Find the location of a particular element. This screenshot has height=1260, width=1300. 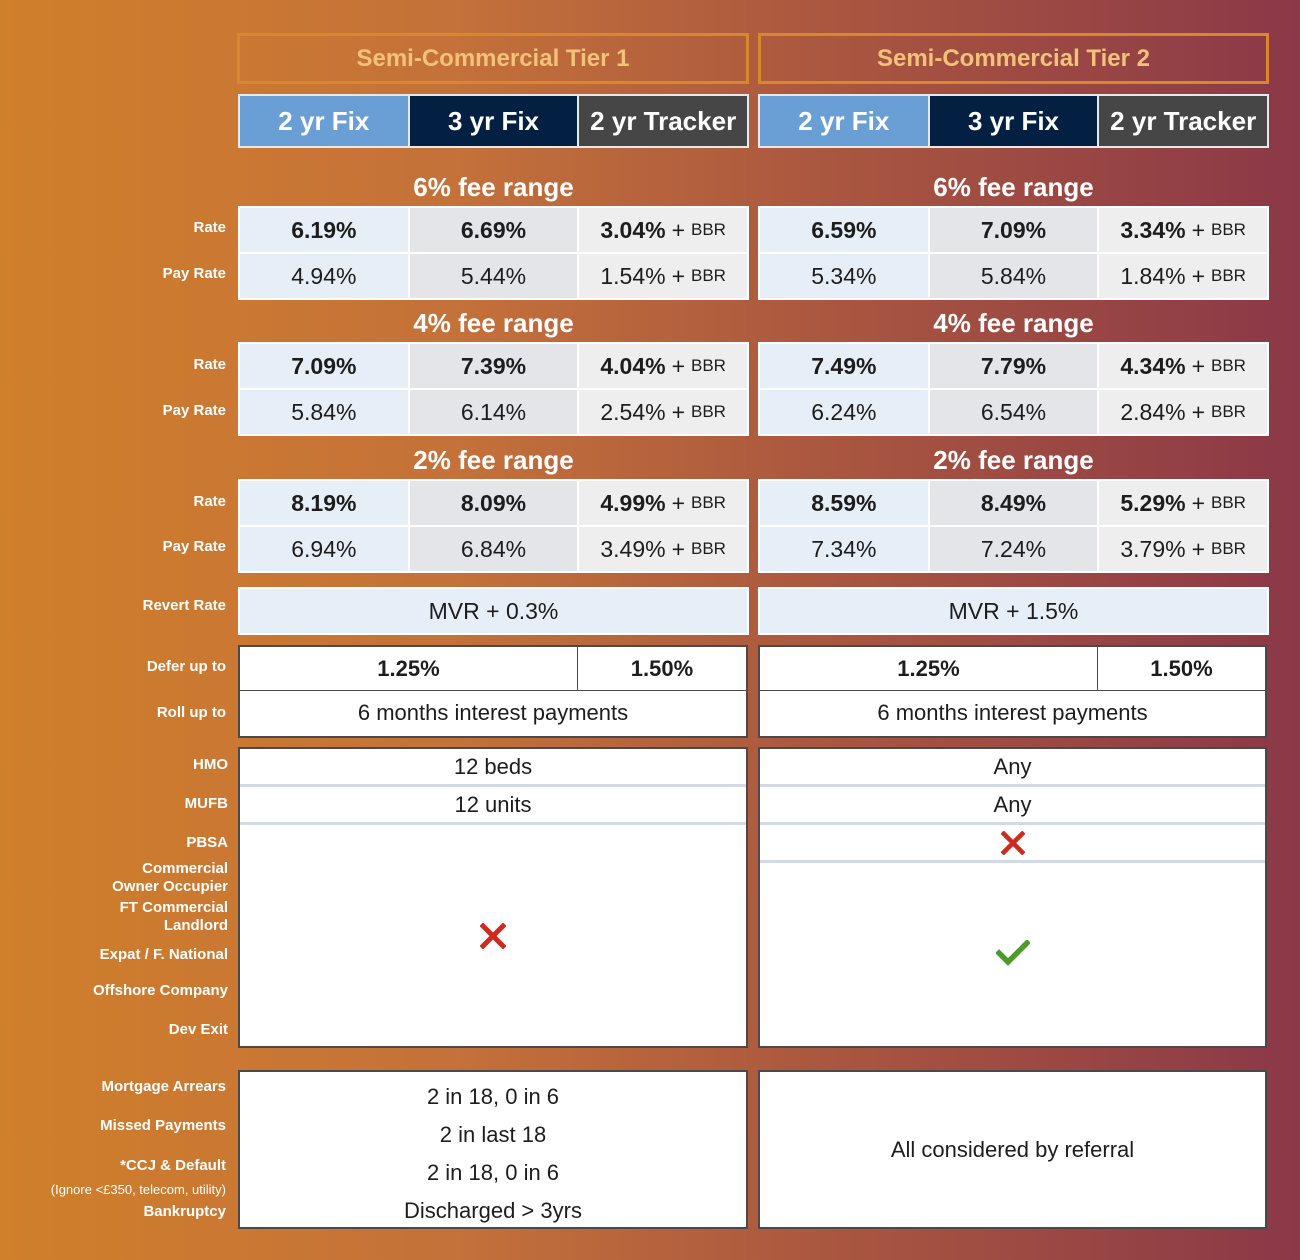

not-allowed-cell is located at coordinates (493, 935).